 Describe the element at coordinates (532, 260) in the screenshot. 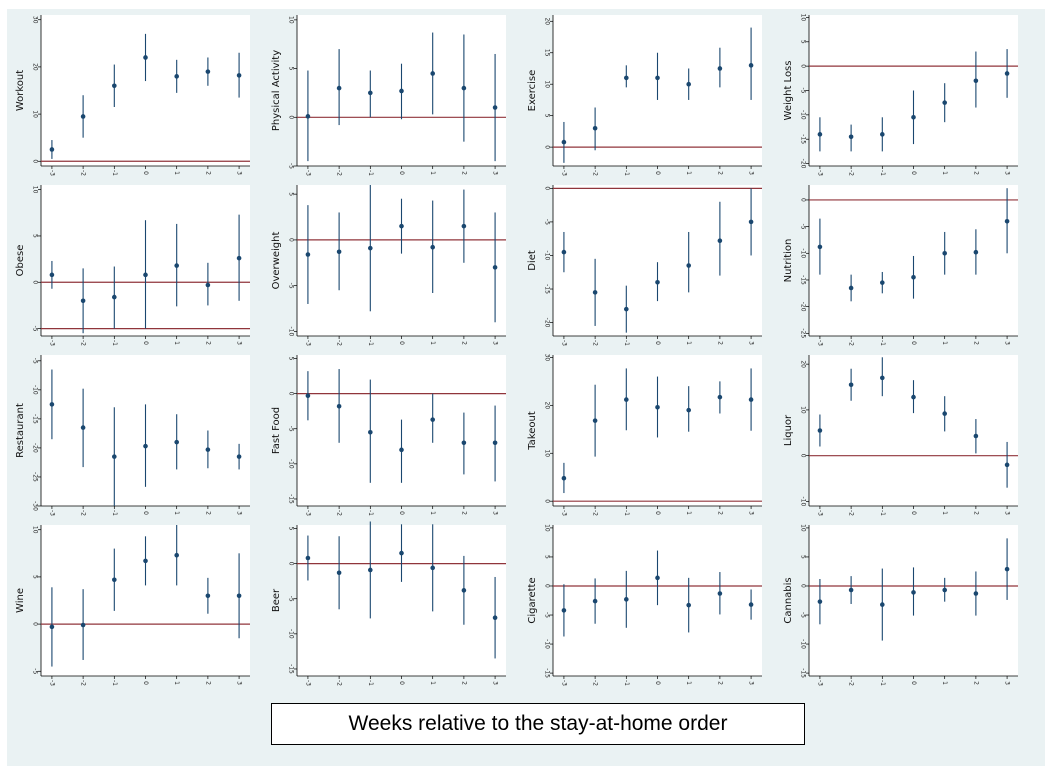

I see `y-axis-title: Diet` at that location.